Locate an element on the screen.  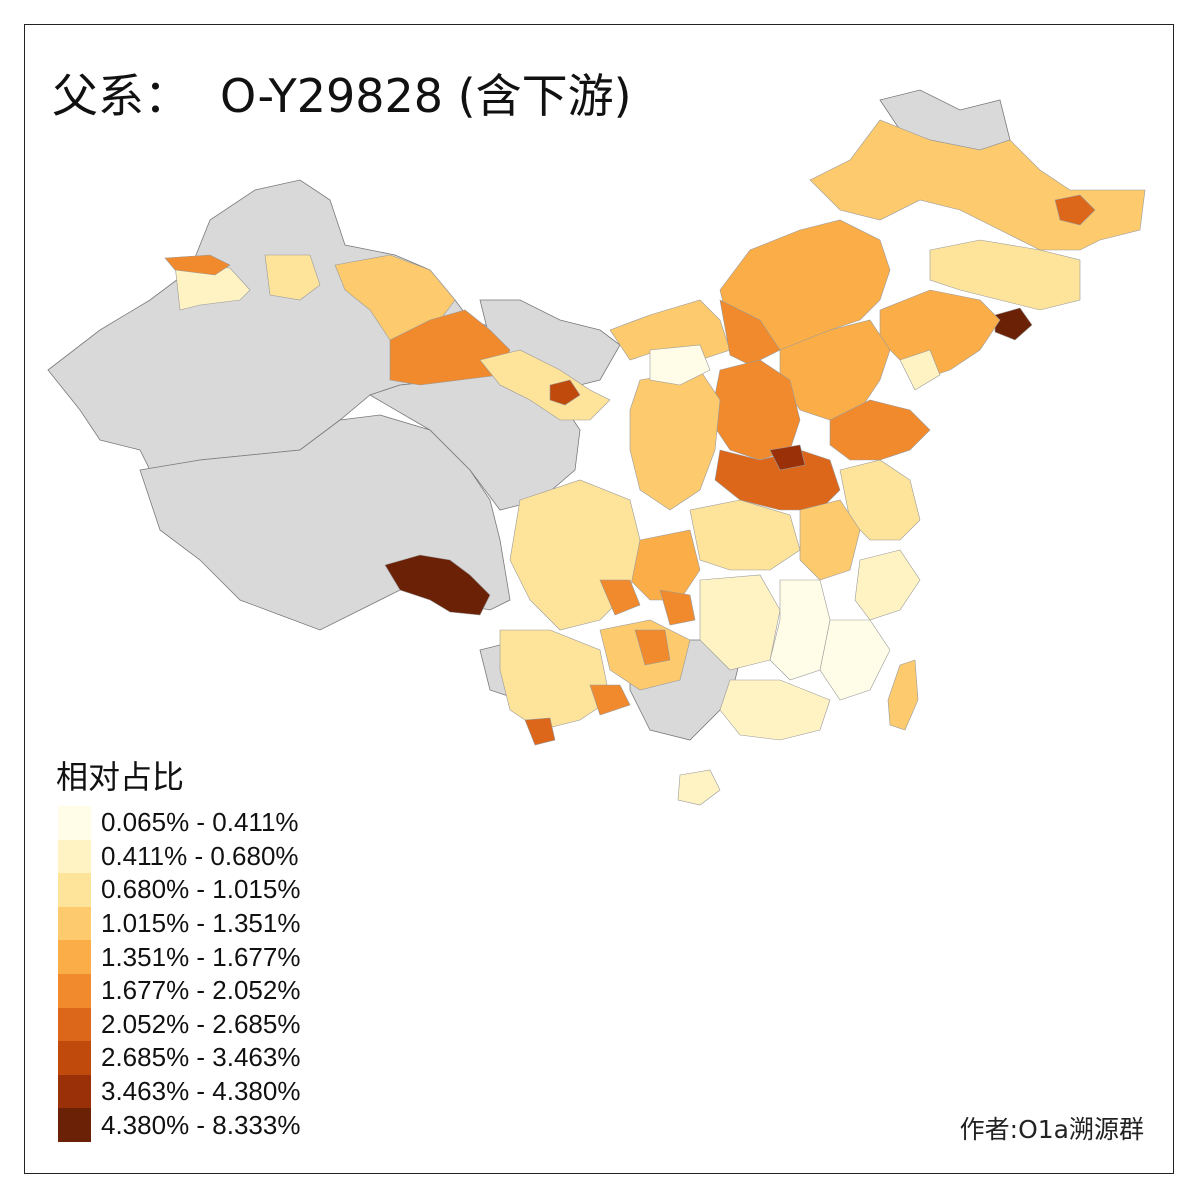
region-chongqing-orange is located at coordinates (677, 607).